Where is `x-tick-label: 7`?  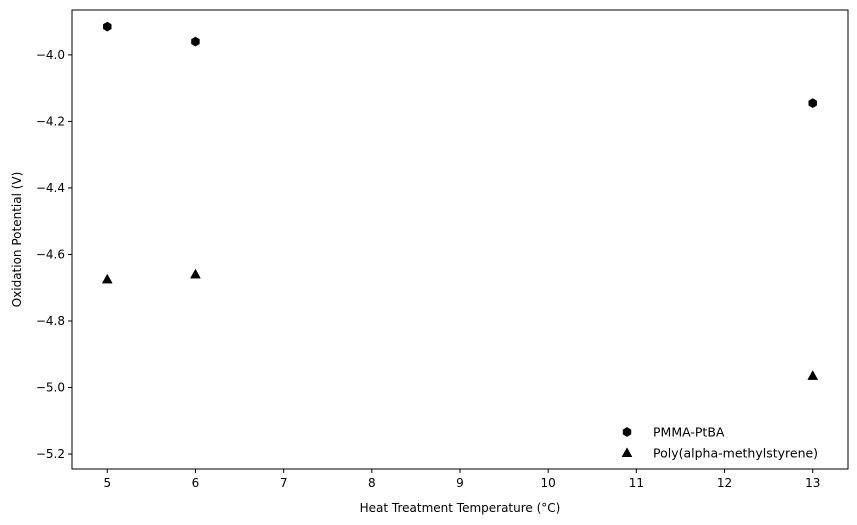
x-tick-label: 7 is located at coordinates (284, 483).